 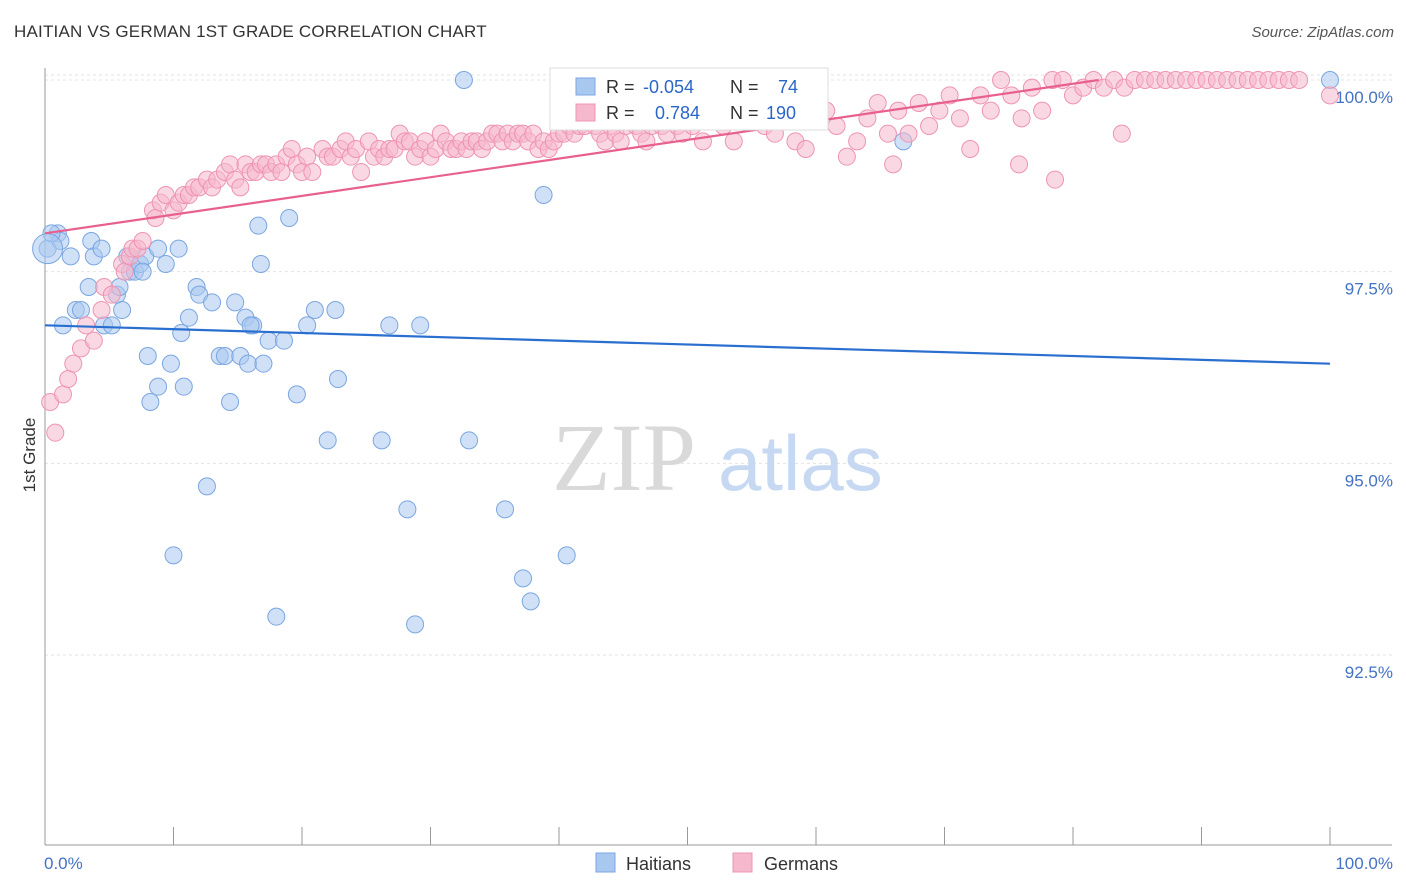 What do you see at coordinates (624, 457) in the screenshot?
I see `watermark-zip: ZIP` at bounding box center [624, 457].